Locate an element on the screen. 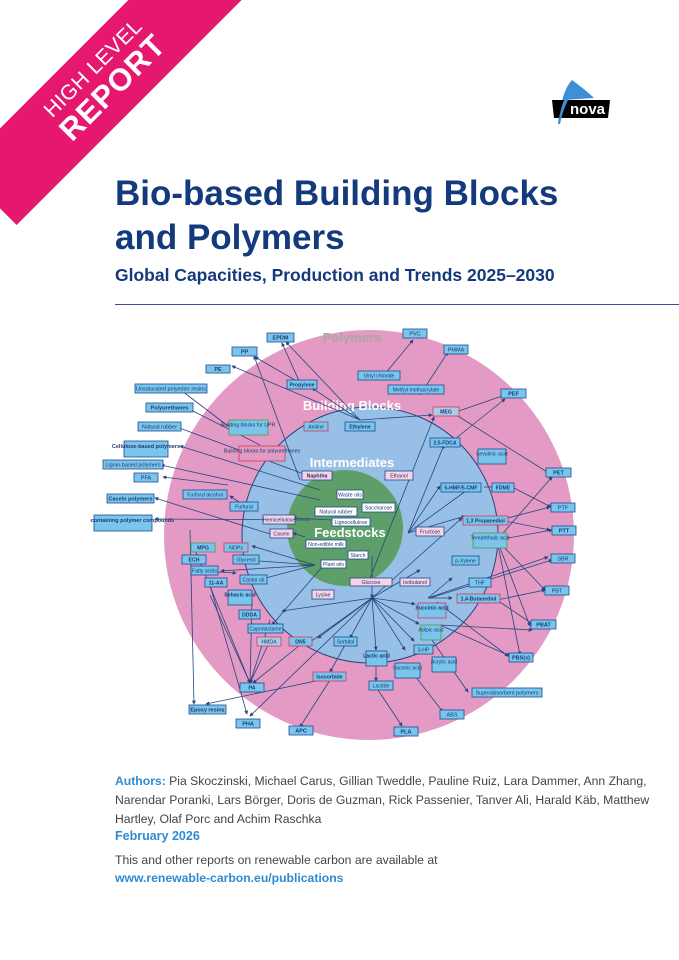  feedstock-box: Waste oils is located at coordinates (350, 494).